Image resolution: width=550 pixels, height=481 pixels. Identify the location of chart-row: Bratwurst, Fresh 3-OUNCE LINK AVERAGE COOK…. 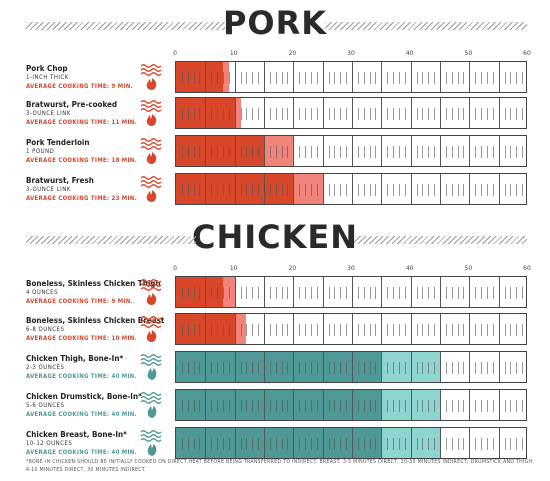
(275, 190).